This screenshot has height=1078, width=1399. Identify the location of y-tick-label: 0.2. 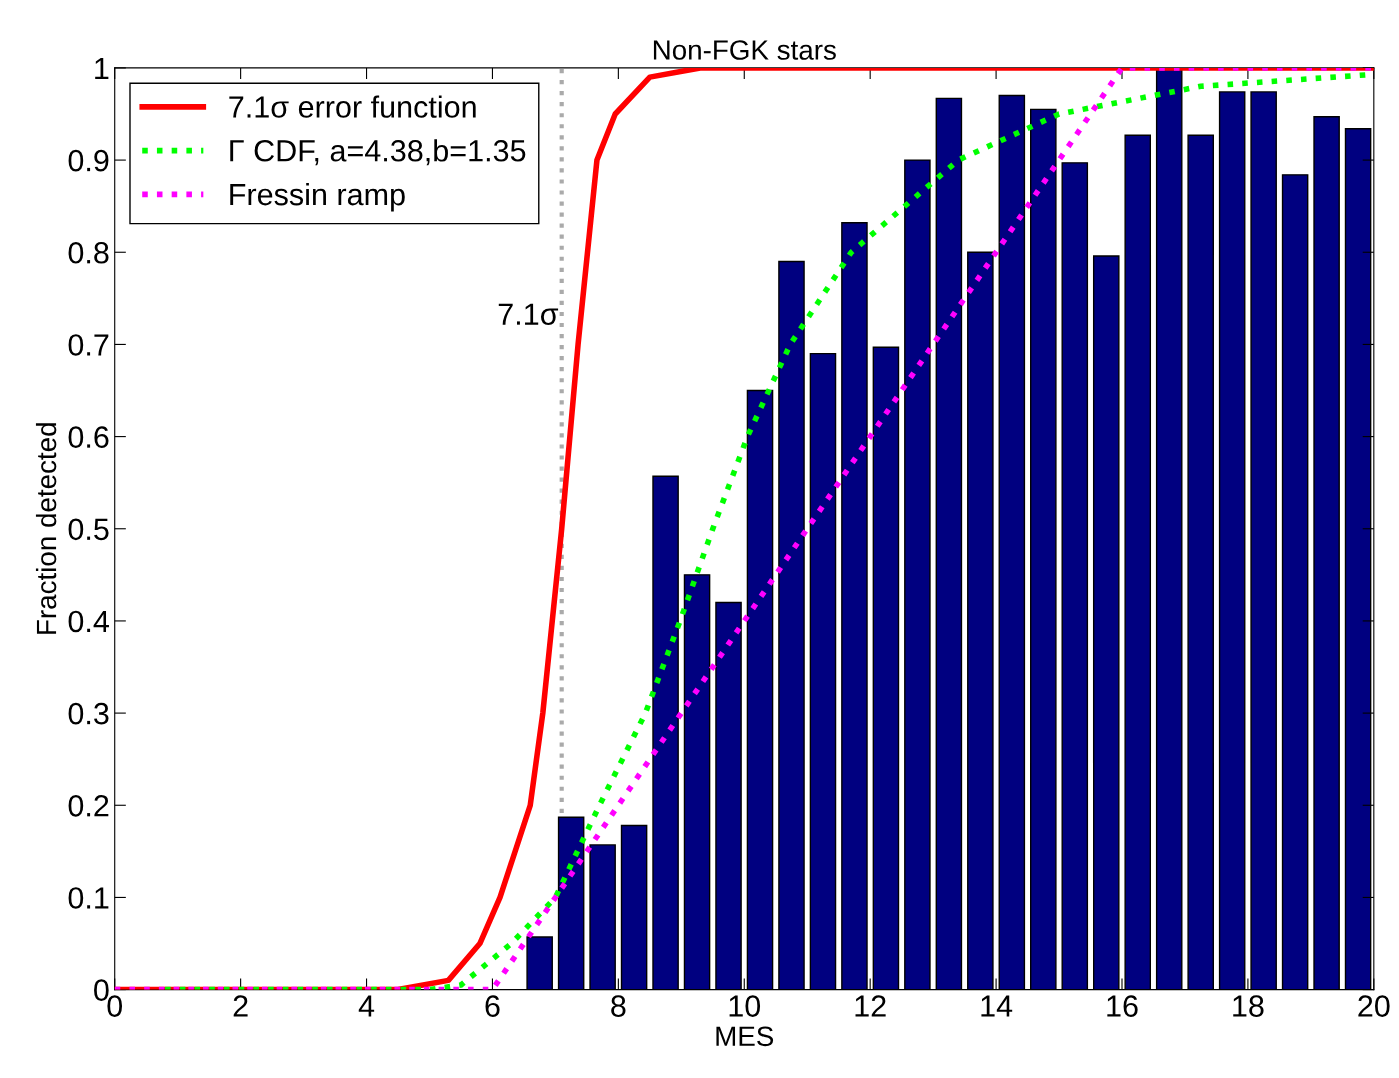
(88, 806).